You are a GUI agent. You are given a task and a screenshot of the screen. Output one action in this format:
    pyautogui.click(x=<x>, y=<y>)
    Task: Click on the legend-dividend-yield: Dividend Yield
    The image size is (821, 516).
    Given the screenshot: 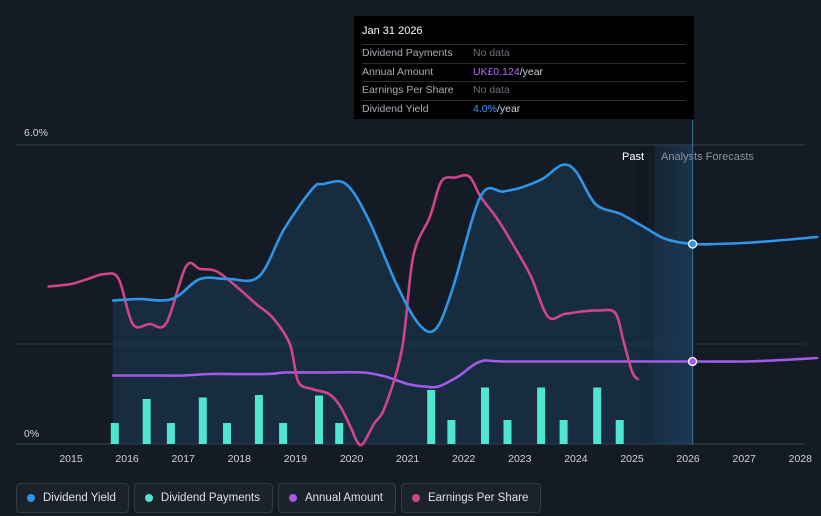 What is the action you would take?
    pyautogui.click(x=72, y=498)
    